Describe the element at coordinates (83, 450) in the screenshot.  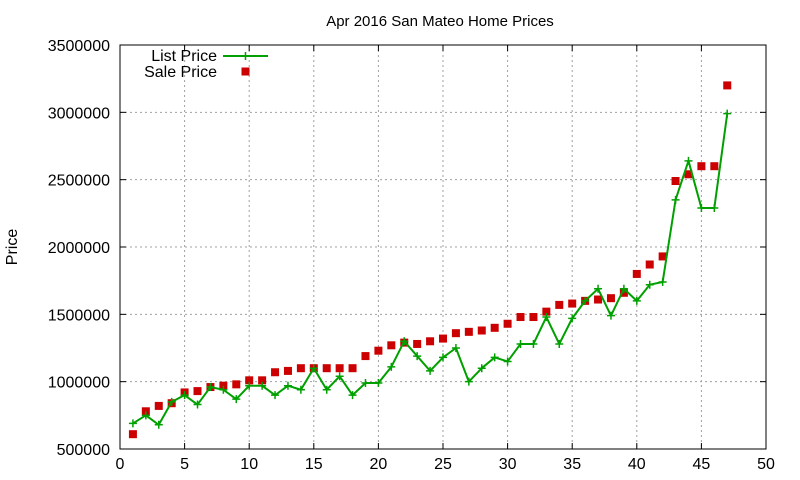
I see `y-tick-label: 500000` at that location.